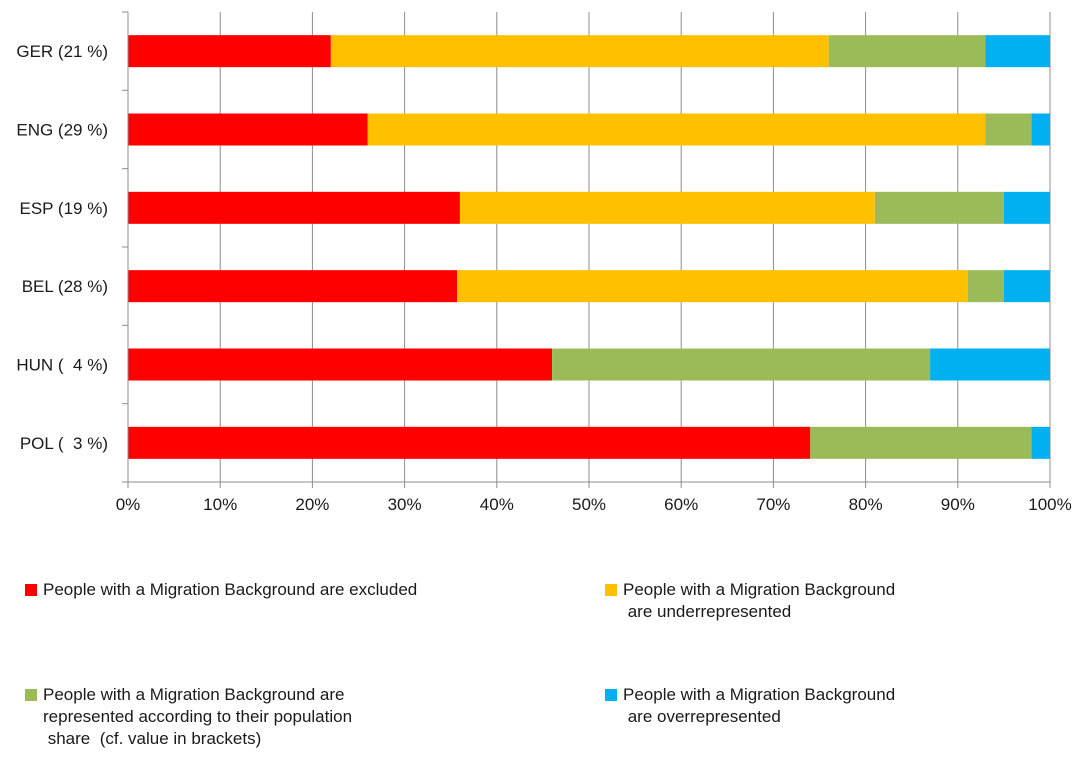  Describe the element at coordinates (64, 443) in the screenshot. I see `y-tick-label: POL ( 3 %)` at that location.